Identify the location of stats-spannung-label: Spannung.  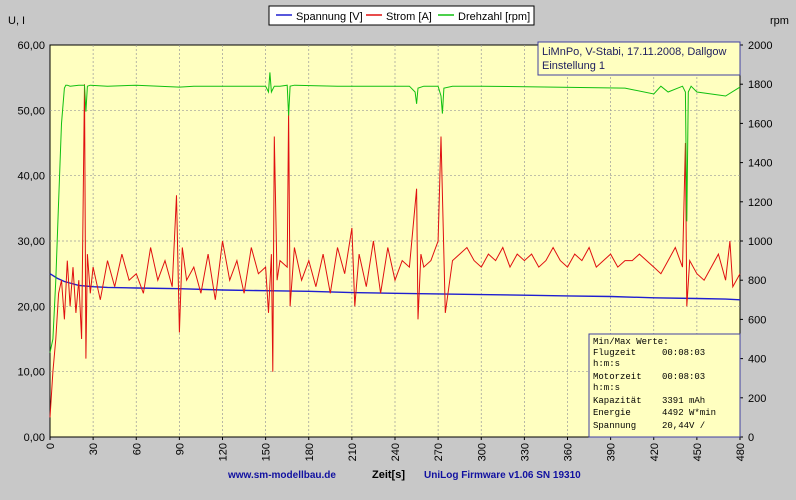
(614, 426).